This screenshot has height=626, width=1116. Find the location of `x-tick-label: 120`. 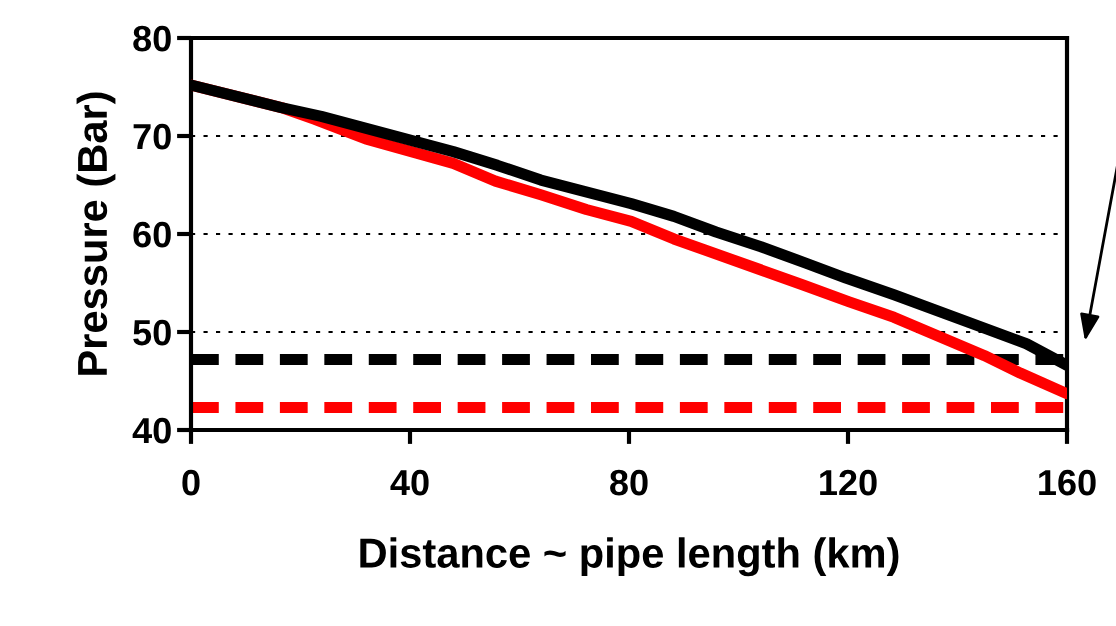

x-tick-label: 120 is located at coordinates (848, 482).